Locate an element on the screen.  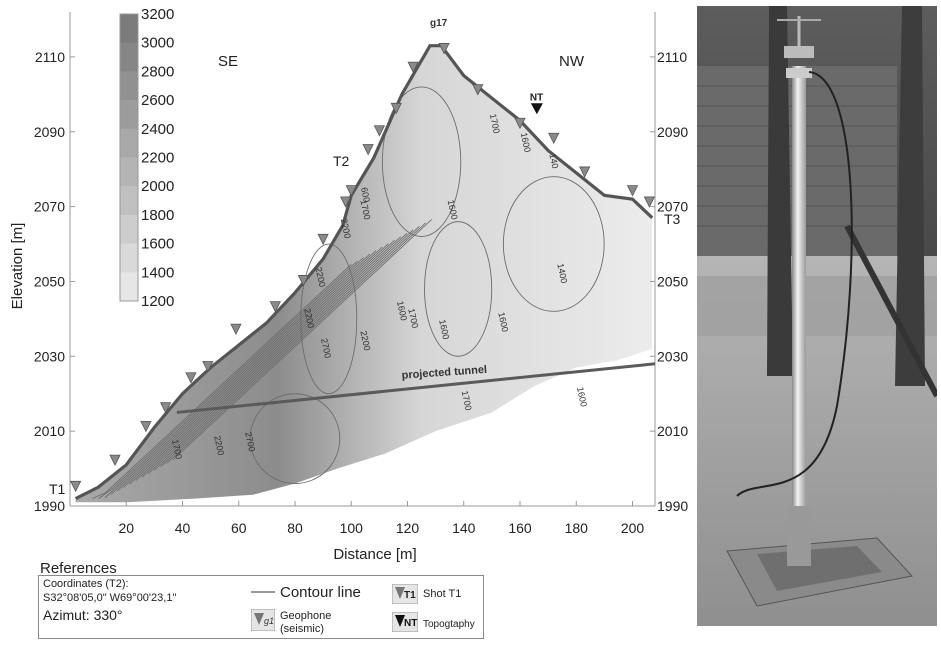
colorbar-label: 3000 is located at coordinates (157, 43).